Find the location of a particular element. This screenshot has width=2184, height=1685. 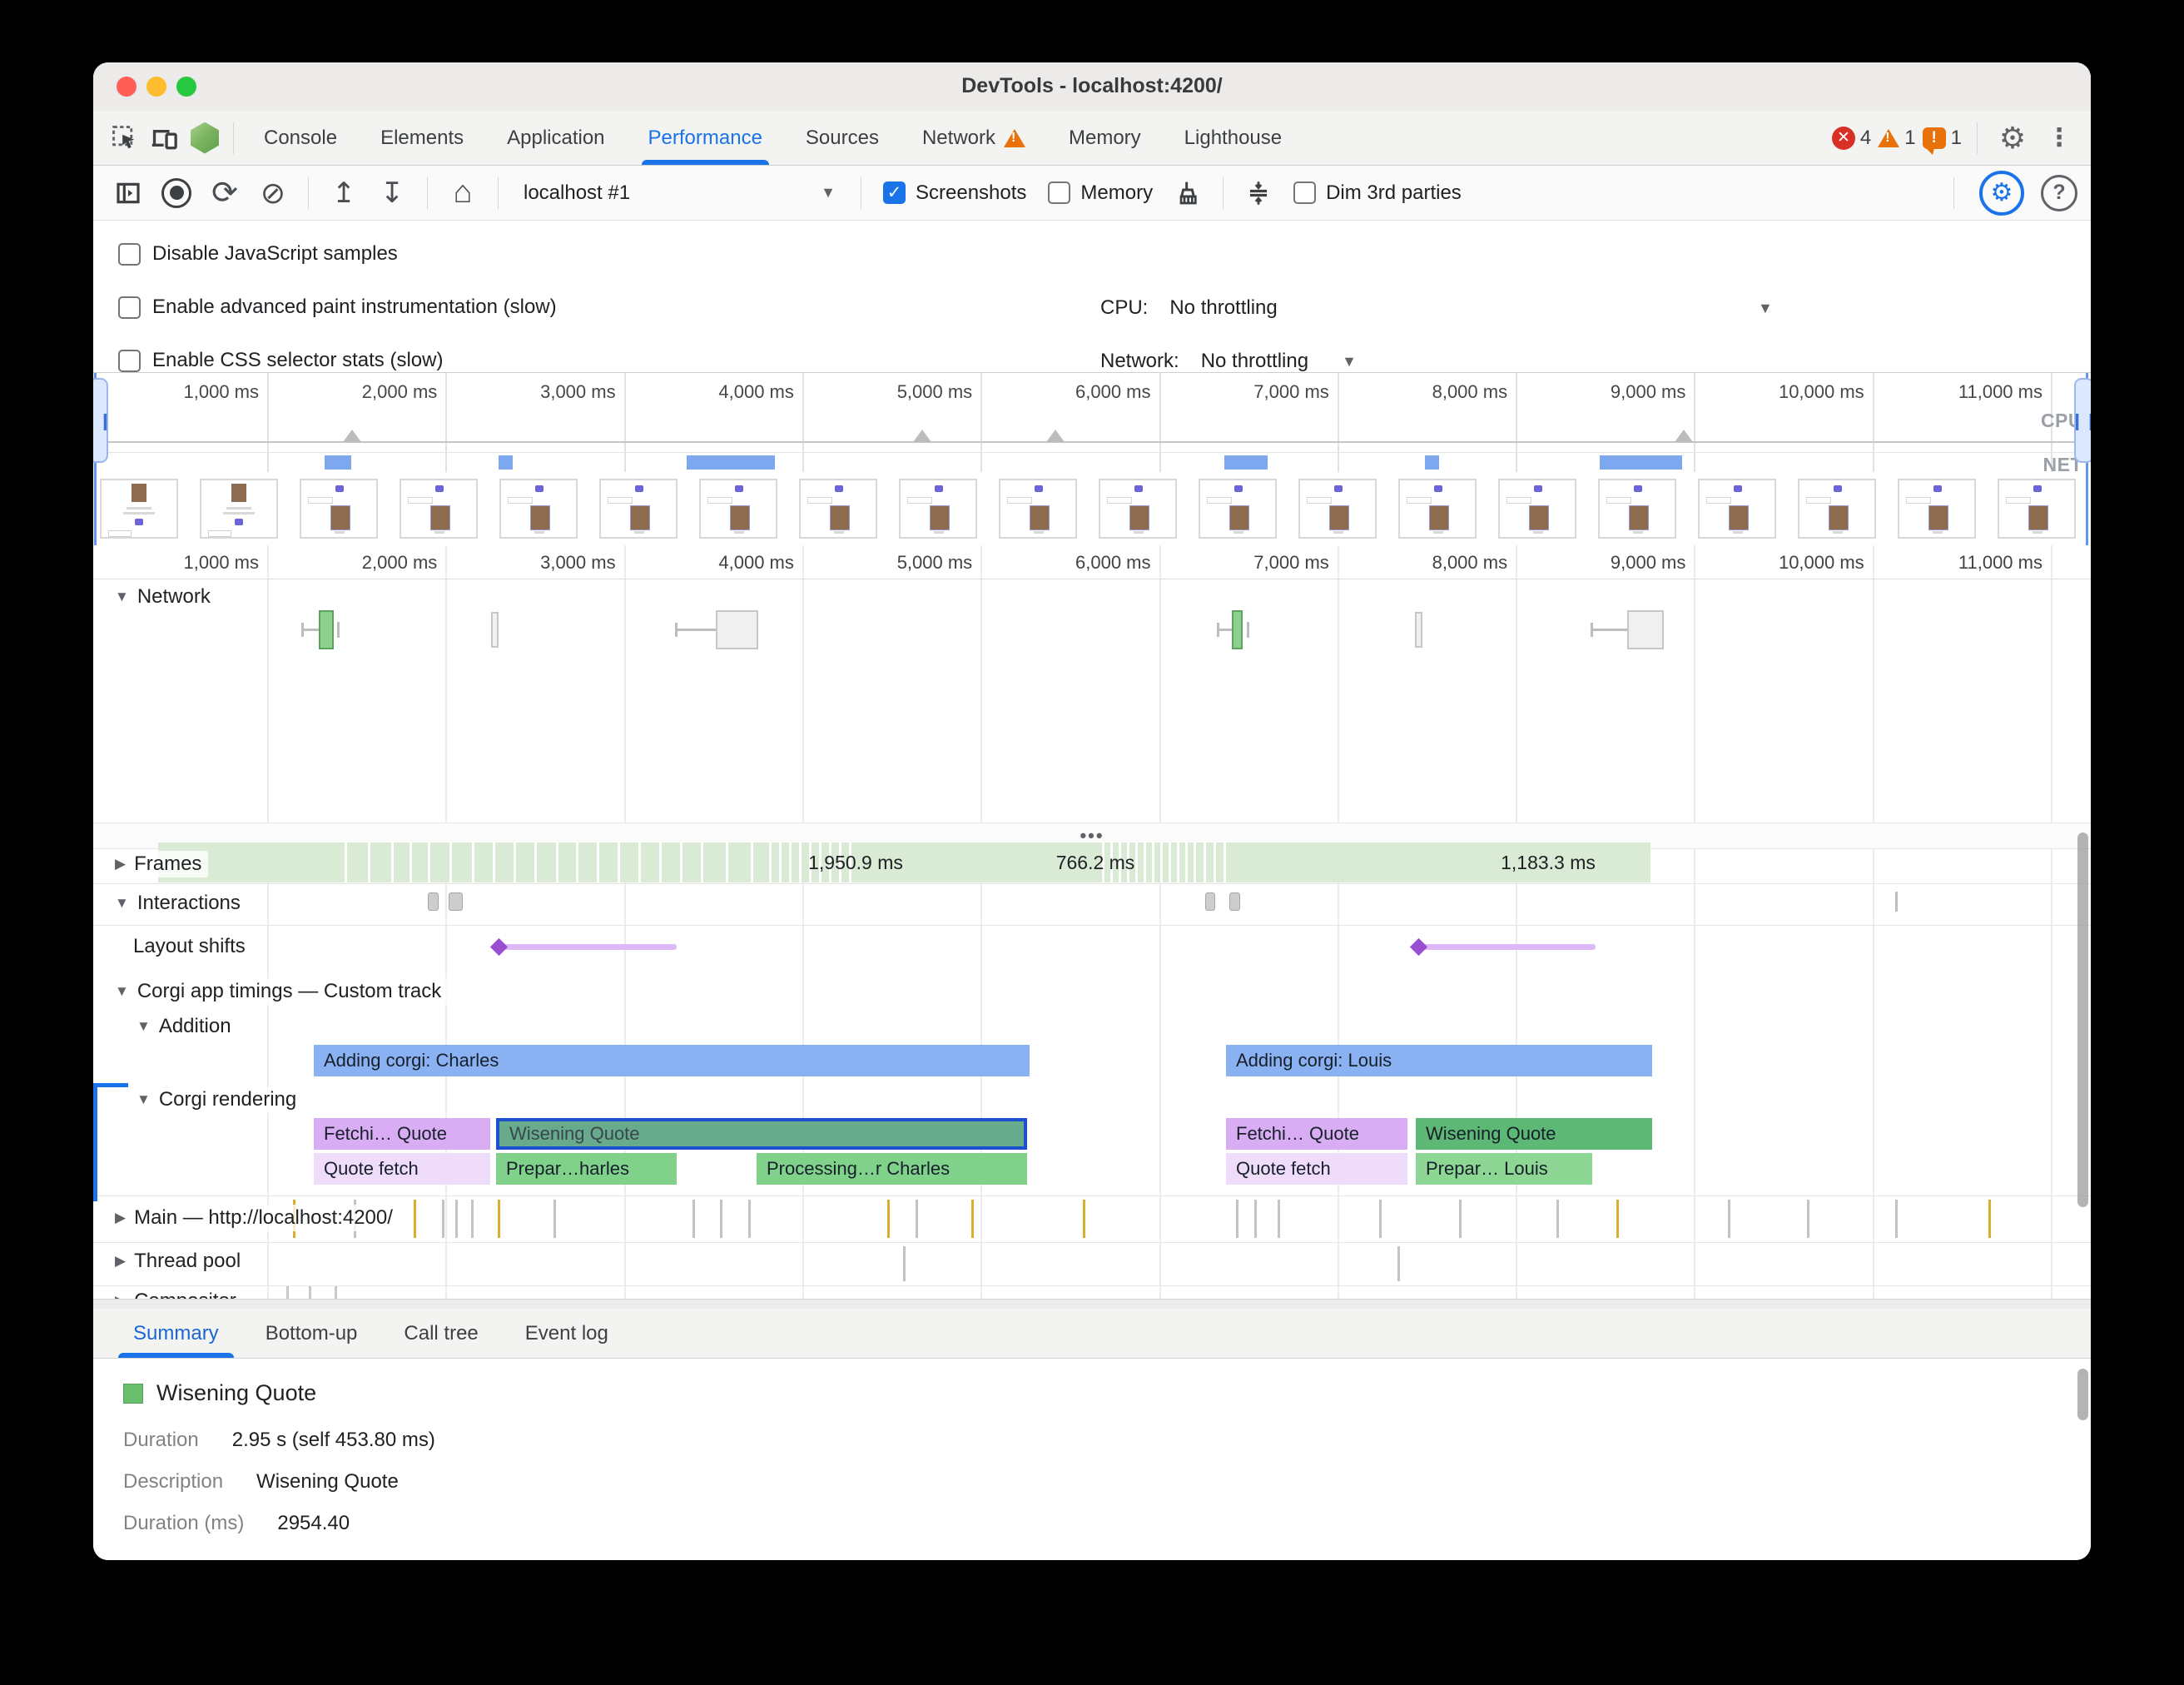

extension-hexagon-icon is located at coordinates (205, 138).